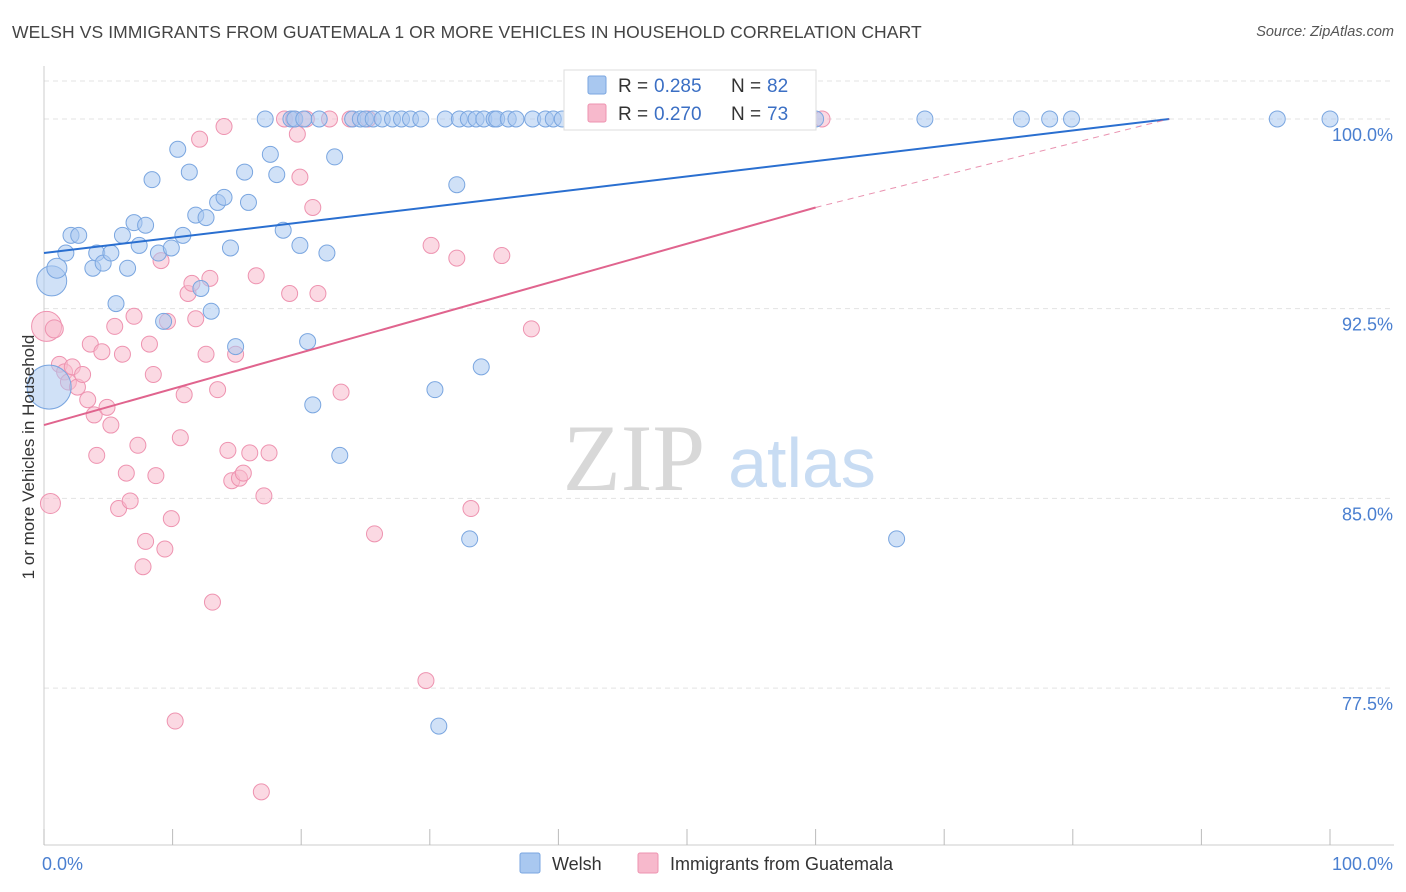 Image resolution: width=1406 pixels, height=892 pixels. I want to click on welsh-series-swatch, so click(530, 863).